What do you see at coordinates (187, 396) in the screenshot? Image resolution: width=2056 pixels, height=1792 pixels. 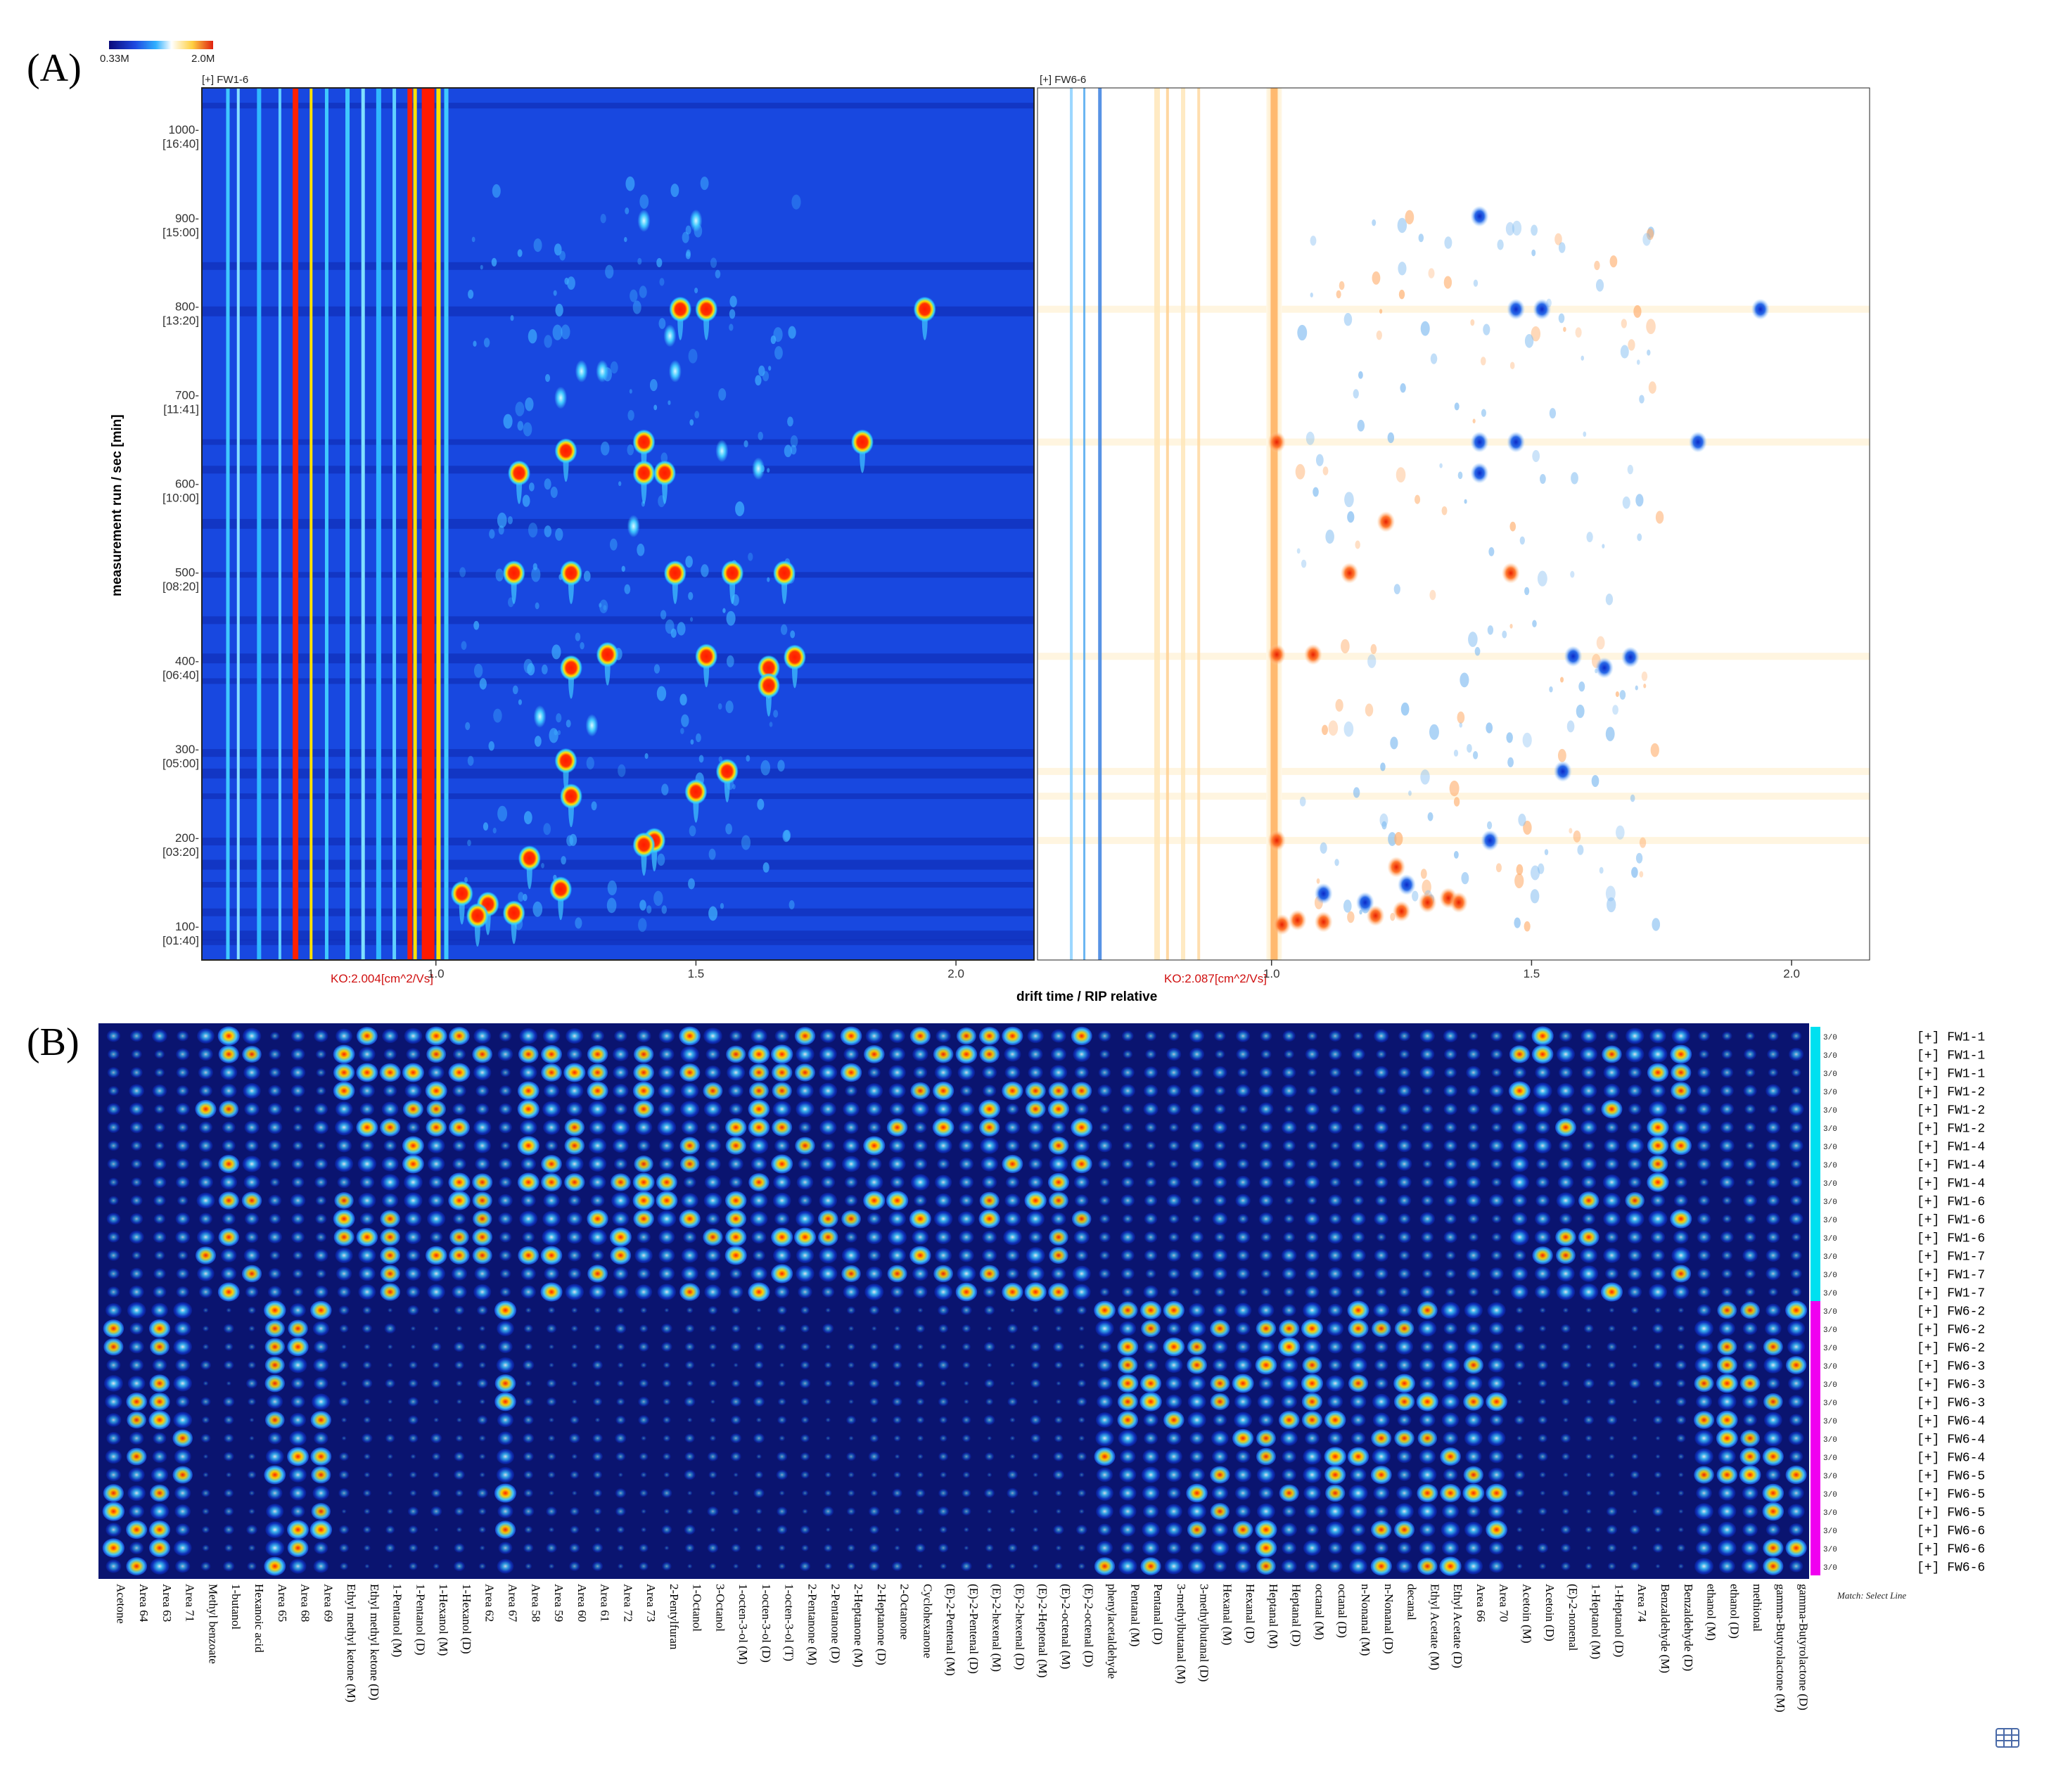 I see `y-tick-label: 700-` at bounding box center [187, 396].